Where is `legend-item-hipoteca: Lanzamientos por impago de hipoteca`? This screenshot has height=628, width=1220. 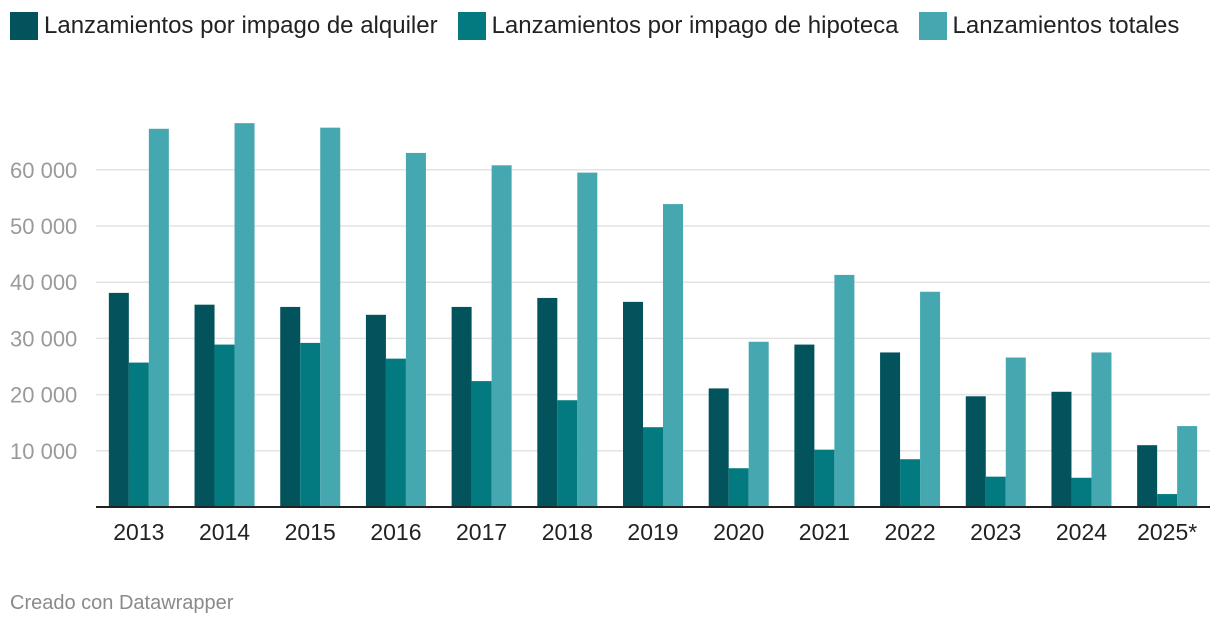
legend-item-hipoteca: Lanzamientos por impago de hipoteca is located at coordinates (678, 26).